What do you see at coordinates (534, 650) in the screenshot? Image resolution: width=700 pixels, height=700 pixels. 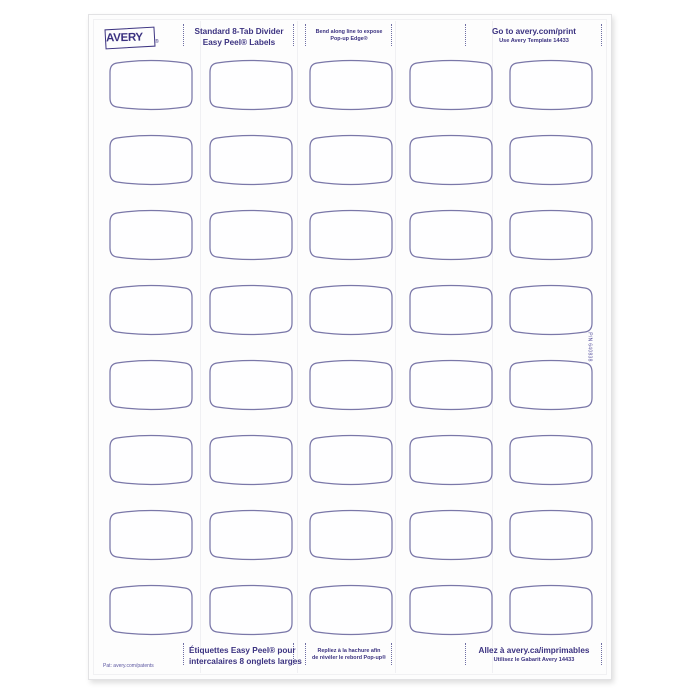 I see `print-url-link-fr: Allez à avery.ca/imprimables` at bounding box center [534, 650].